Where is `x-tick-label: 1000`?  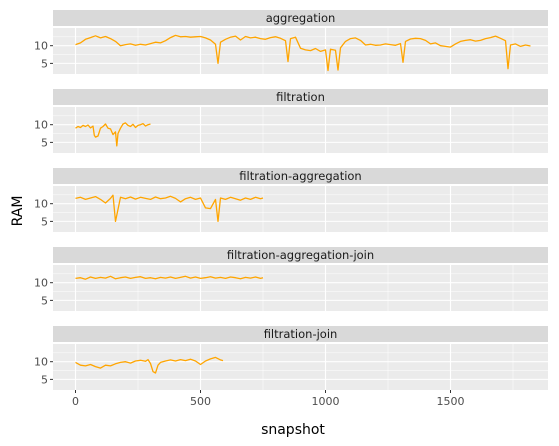 x-tick-label: 1000 is located at coordinates (326, 401).